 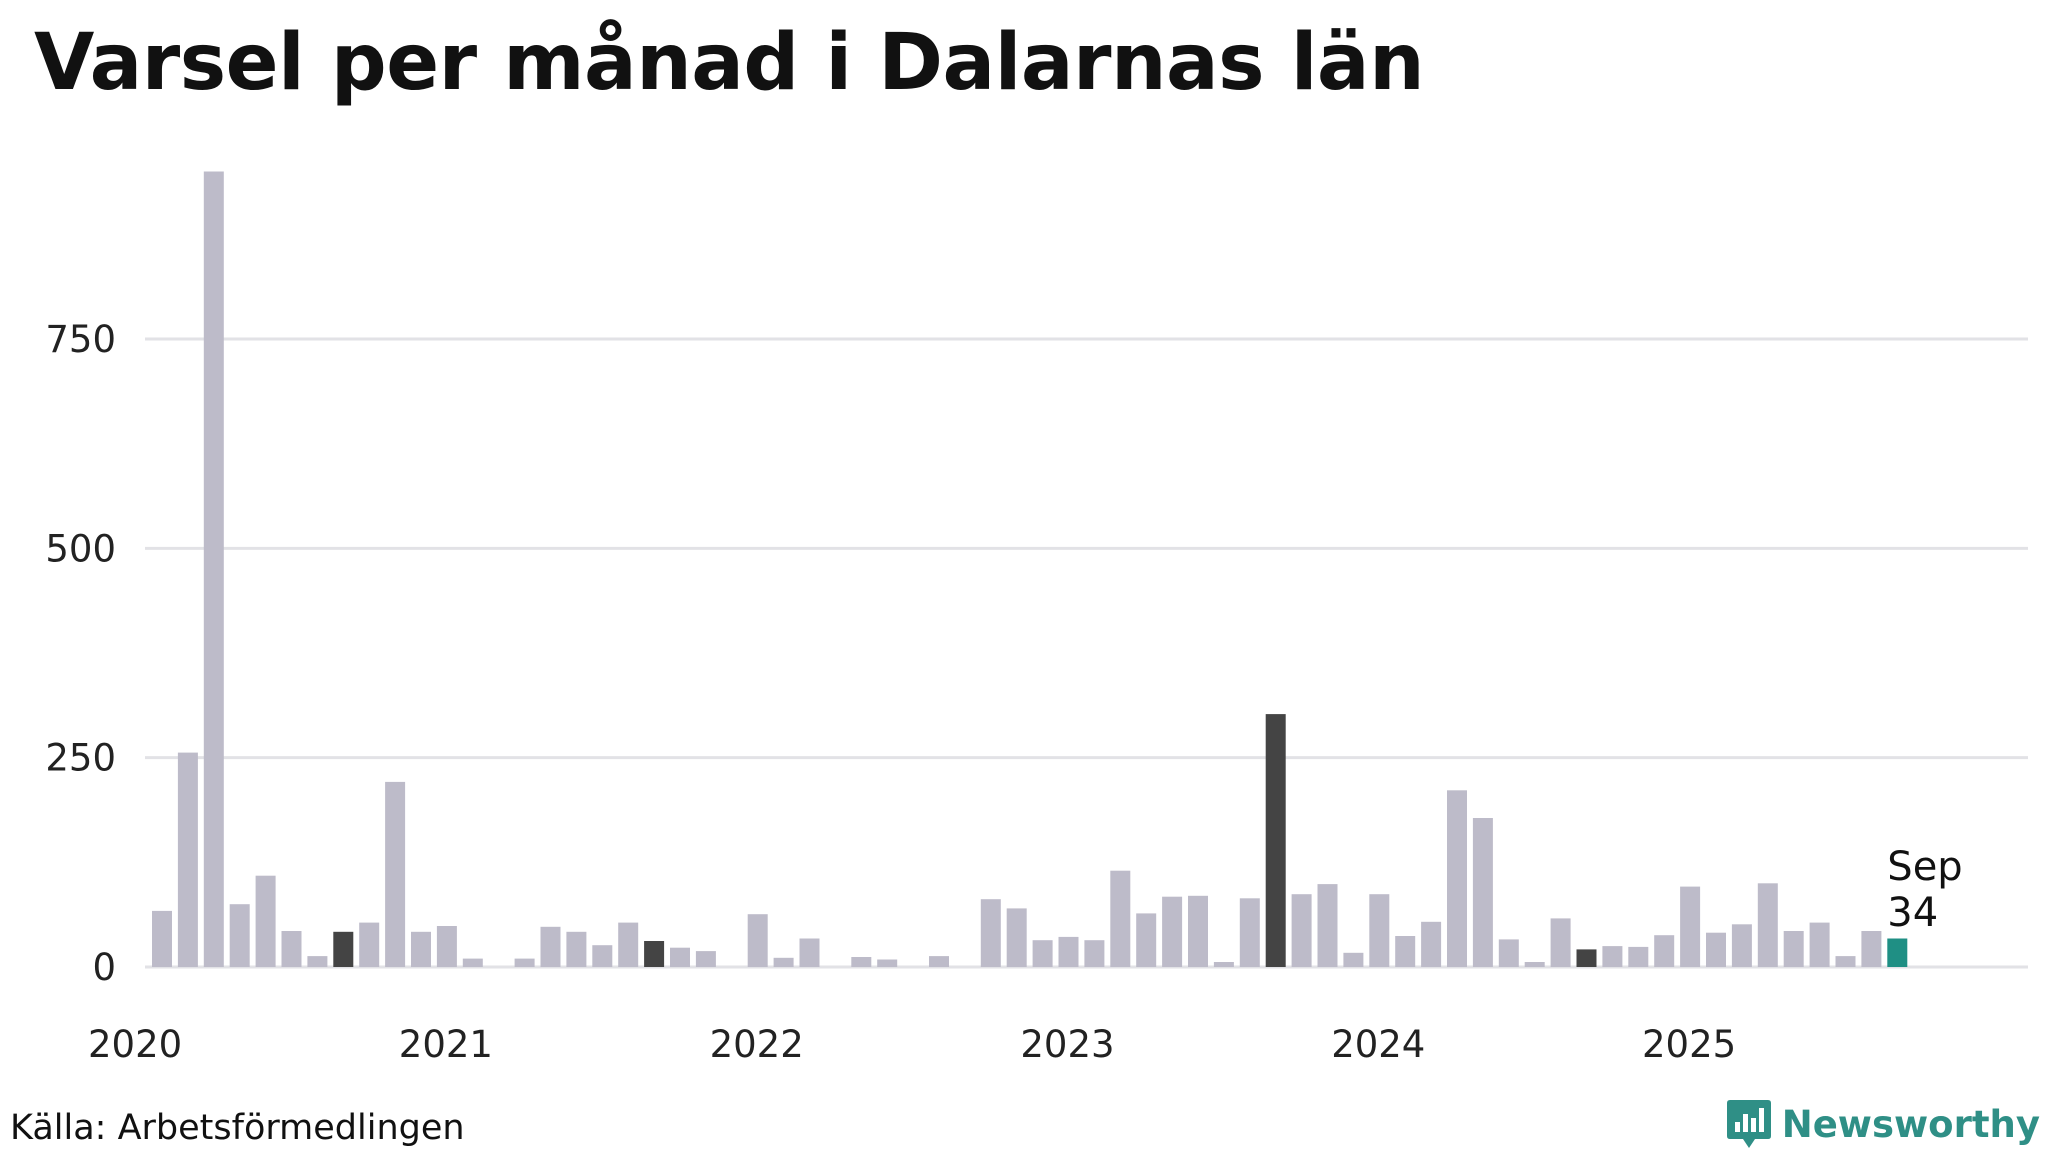 I want to click on y-tick-label: 500, so click(x=80, y=548).